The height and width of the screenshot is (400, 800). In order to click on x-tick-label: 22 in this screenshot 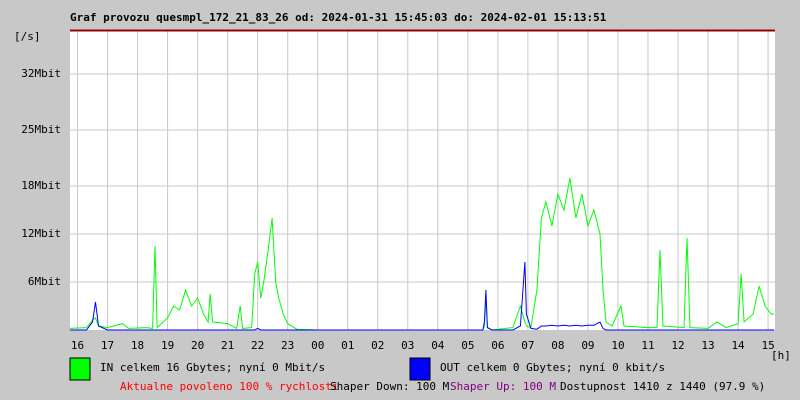, I will do `click(257, 345)`.